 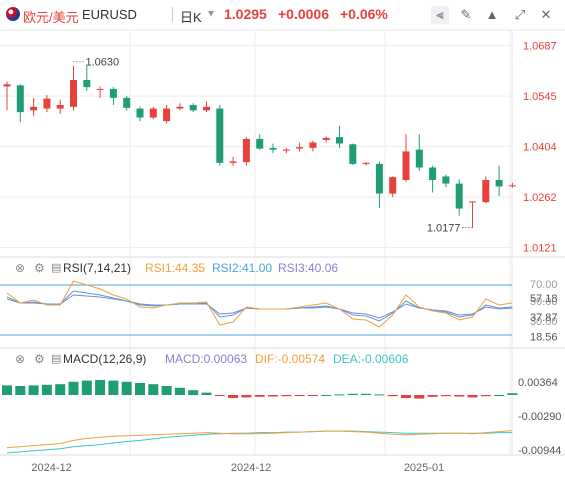 I want to click on rsi3-line, so click(x=259, y=306).